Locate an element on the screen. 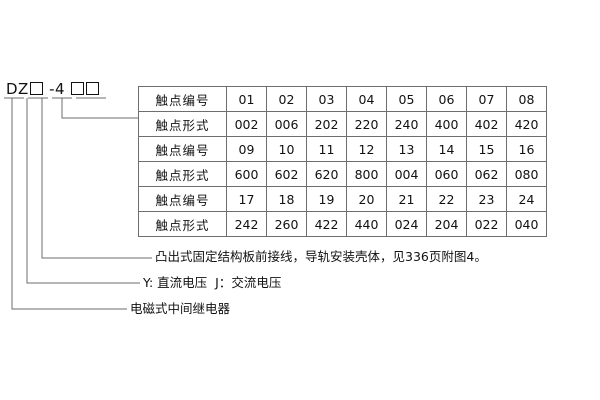 Image resolution: width=600 pixels, height=400 pixels. table-cell: 260 is located at coordinates (286, 224).